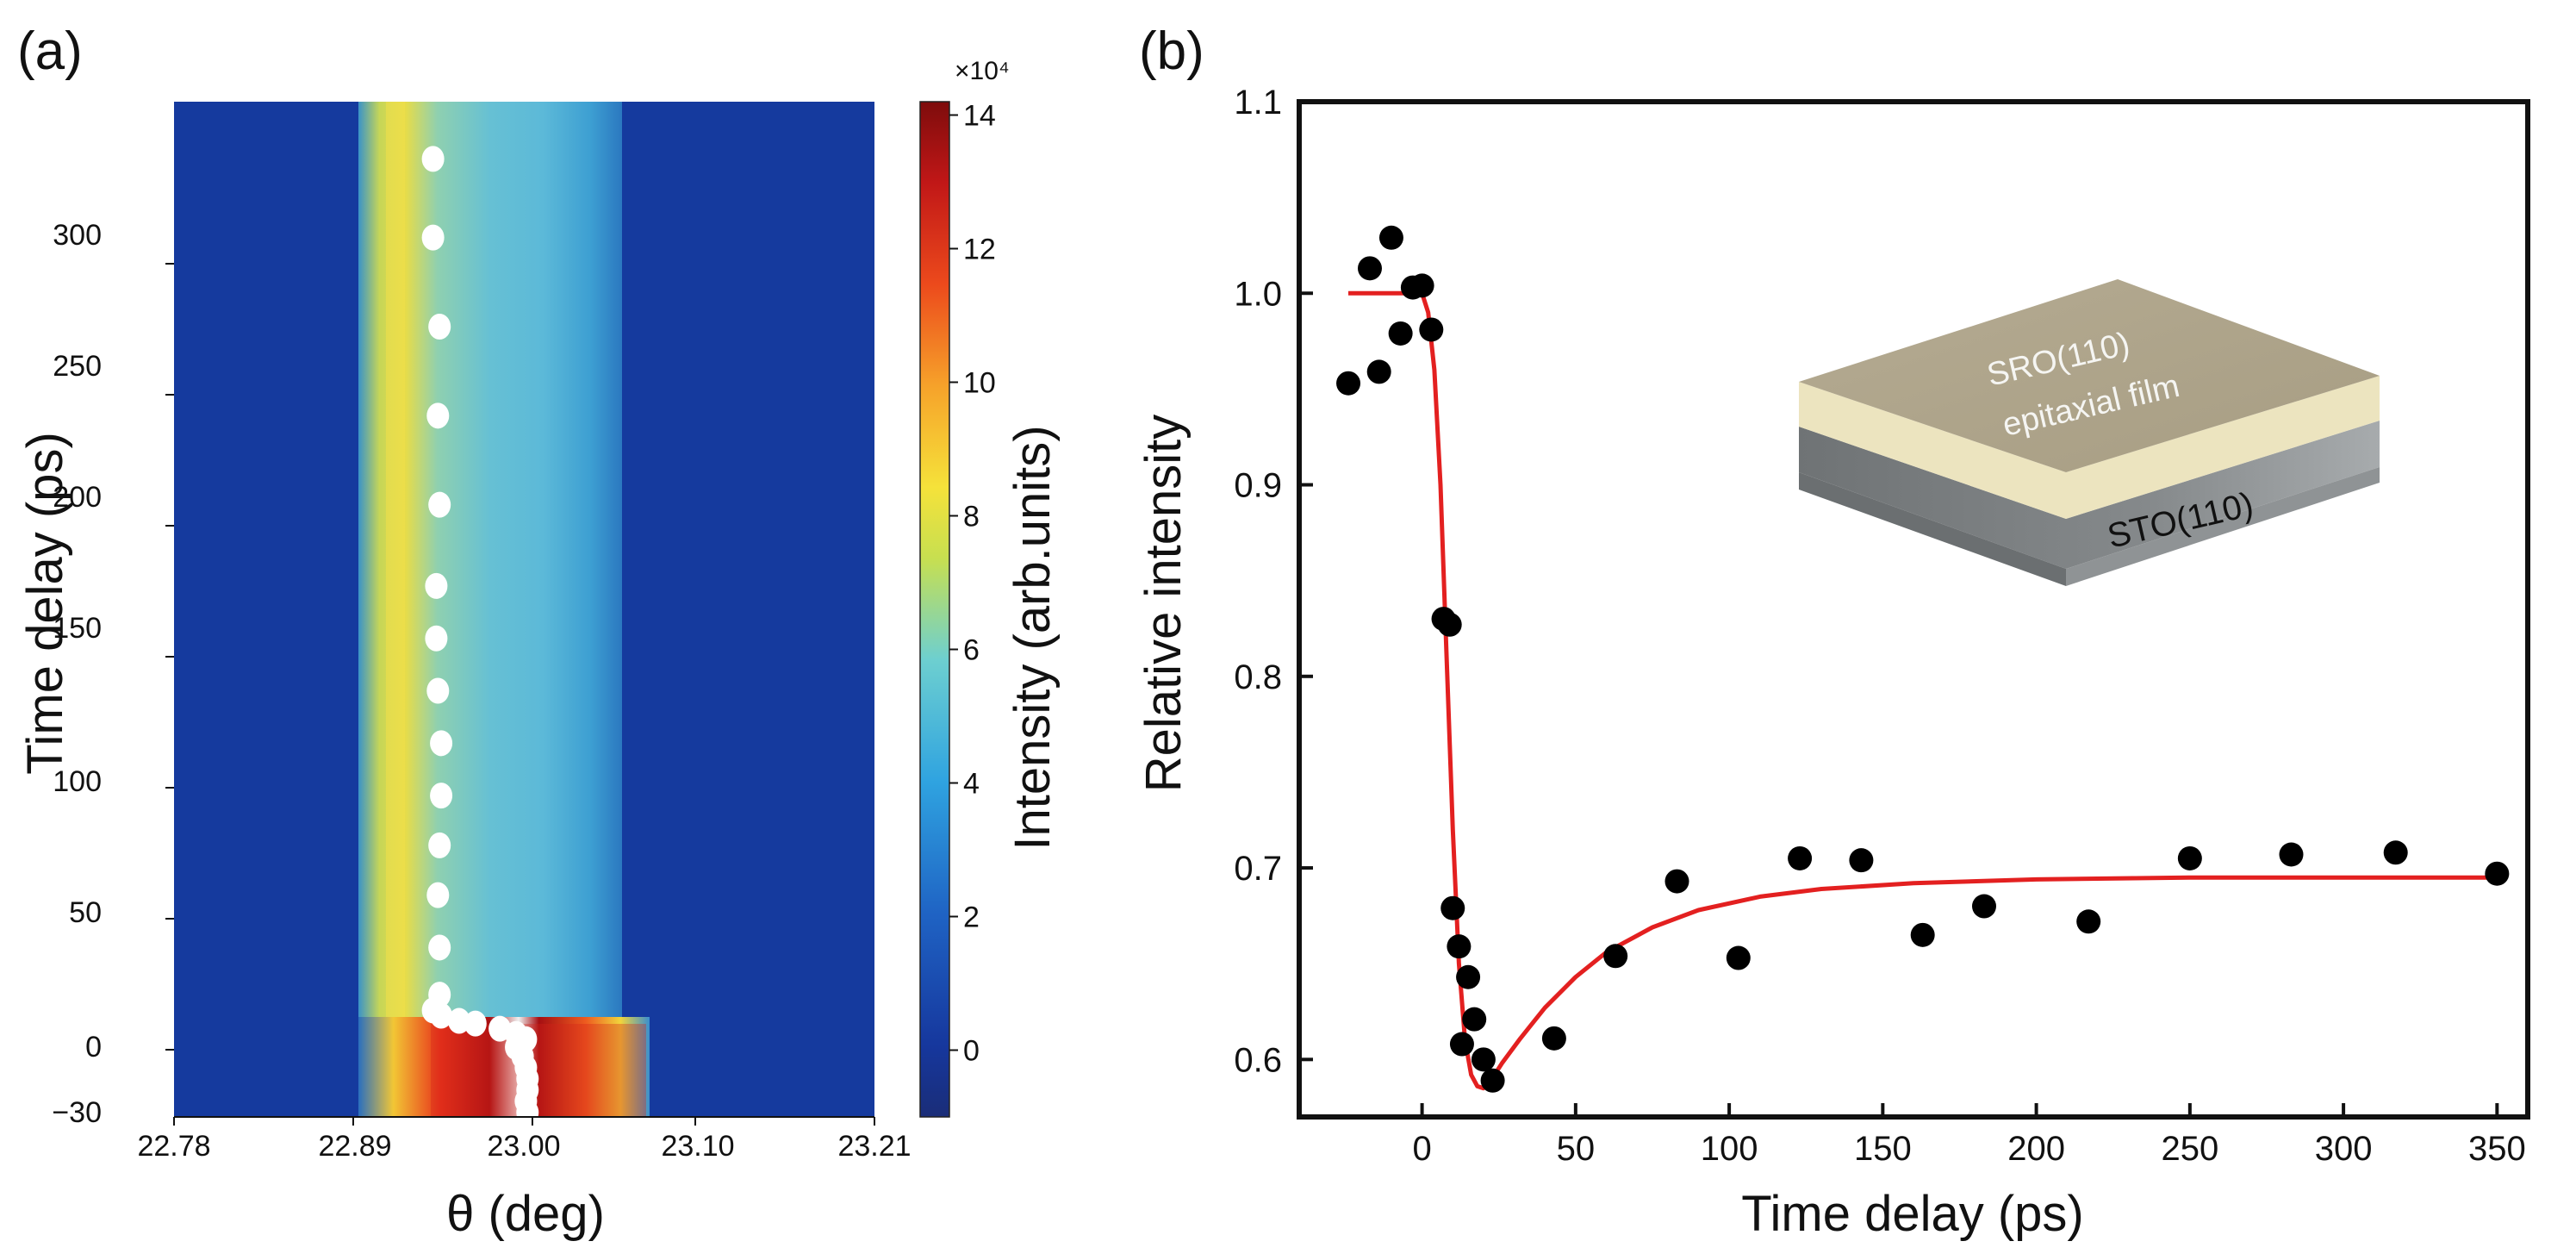 This screenshot has height=1260, width=2576. Describe the element at coordinates (980, 117) in the screenshot. I see `colorbar-tick-14: 14` at that location.